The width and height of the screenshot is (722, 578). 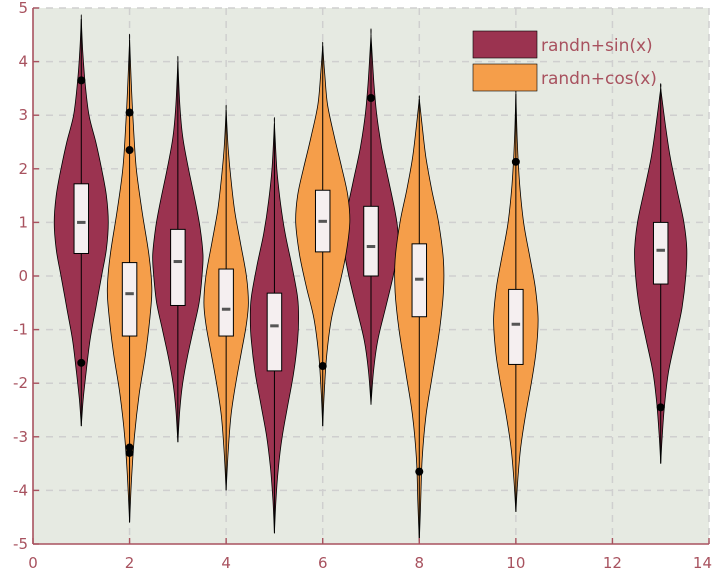 I want to click on x-tick-label: 8, so click(x=420, y=563).